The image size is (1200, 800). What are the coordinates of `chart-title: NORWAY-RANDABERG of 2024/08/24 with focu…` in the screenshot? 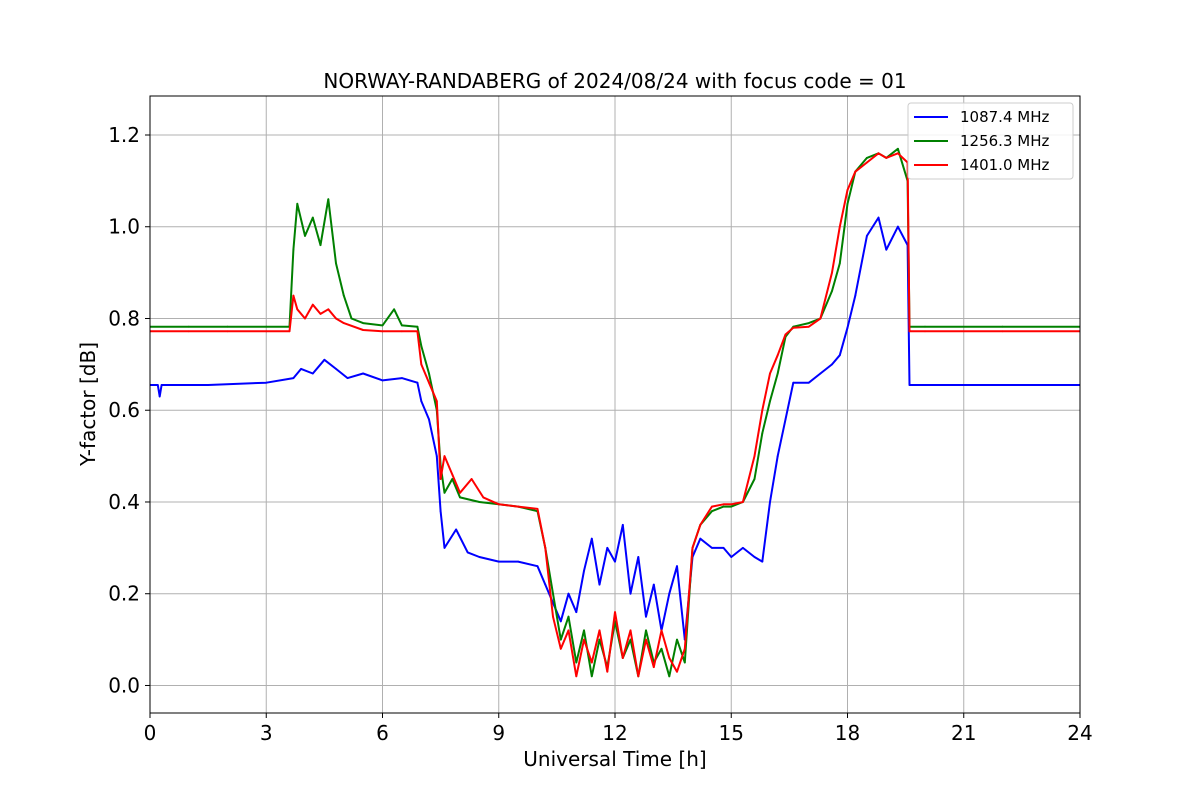 It's located at (614, 81).